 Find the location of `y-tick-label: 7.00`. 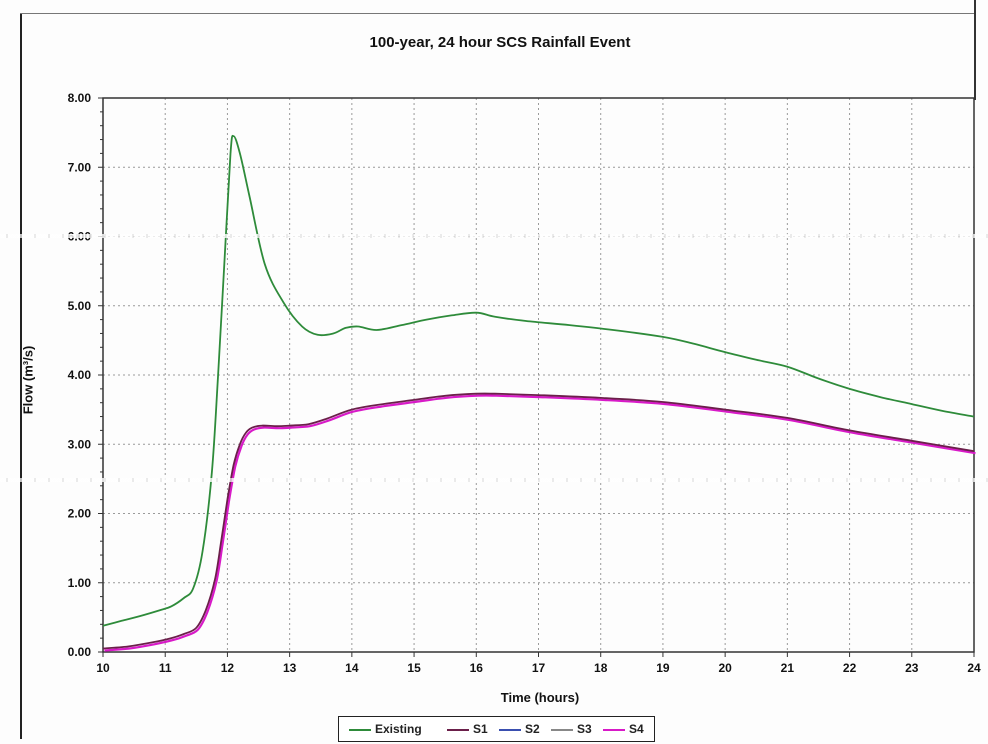

y-tick-label: 7.00 is located at coordinates (80, 167).